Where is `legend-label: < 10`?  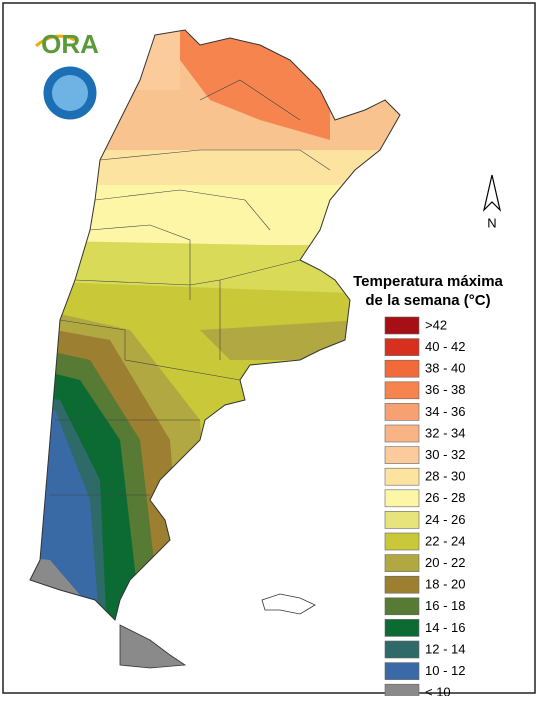 legend-label: < 10 is located at coordinates (438, 690).